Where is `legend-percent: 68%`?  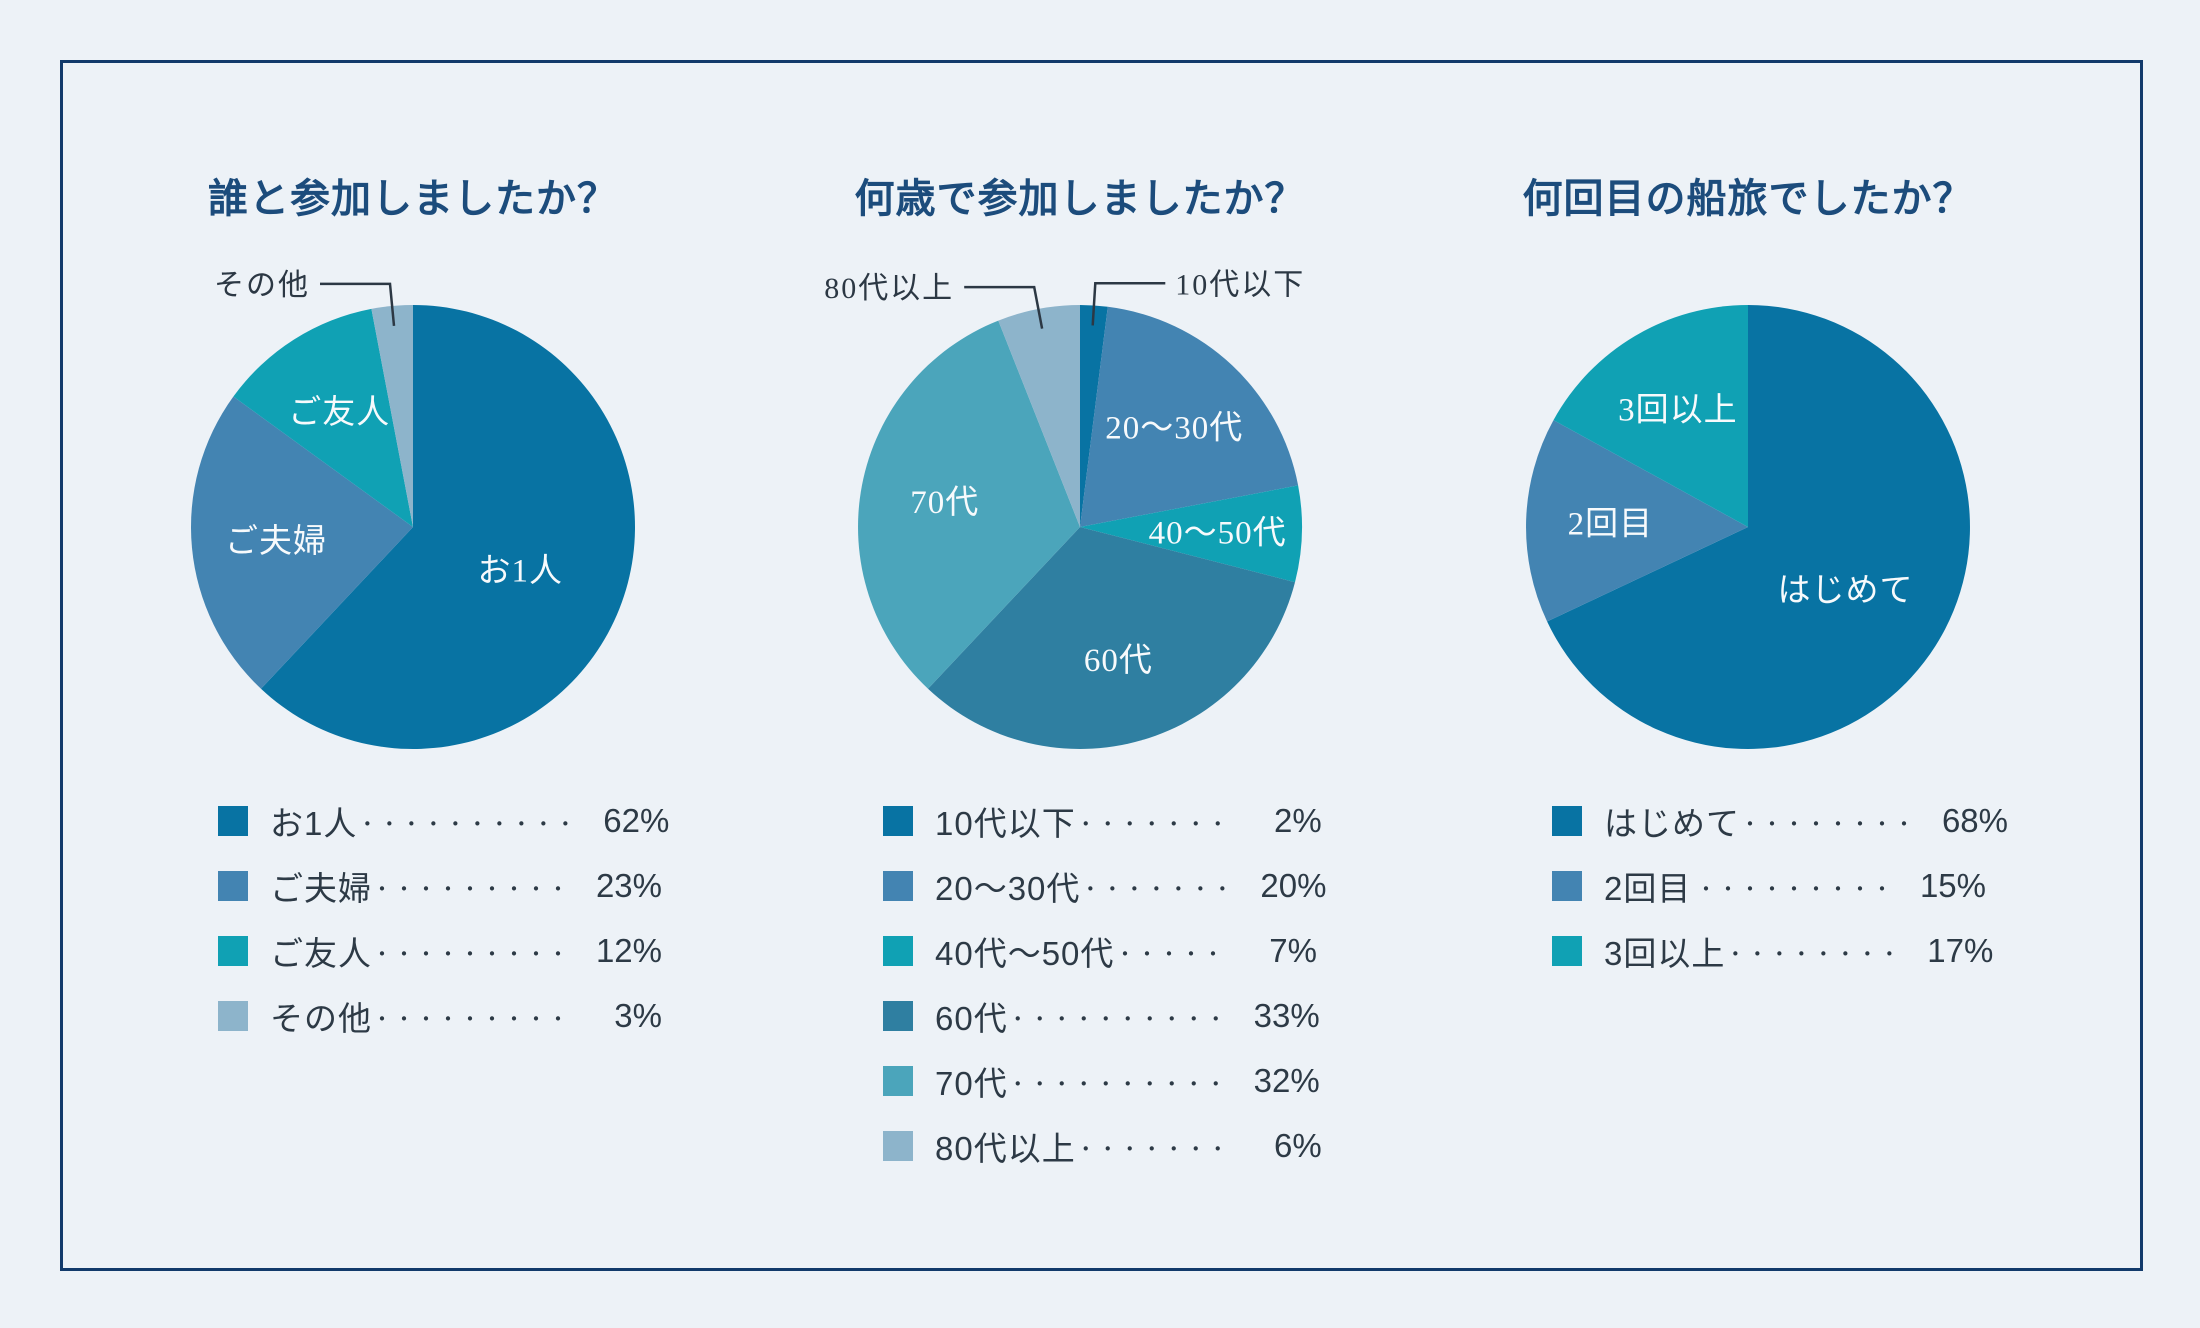 legend-percent: 68% is located at coordinates (1974, 820).